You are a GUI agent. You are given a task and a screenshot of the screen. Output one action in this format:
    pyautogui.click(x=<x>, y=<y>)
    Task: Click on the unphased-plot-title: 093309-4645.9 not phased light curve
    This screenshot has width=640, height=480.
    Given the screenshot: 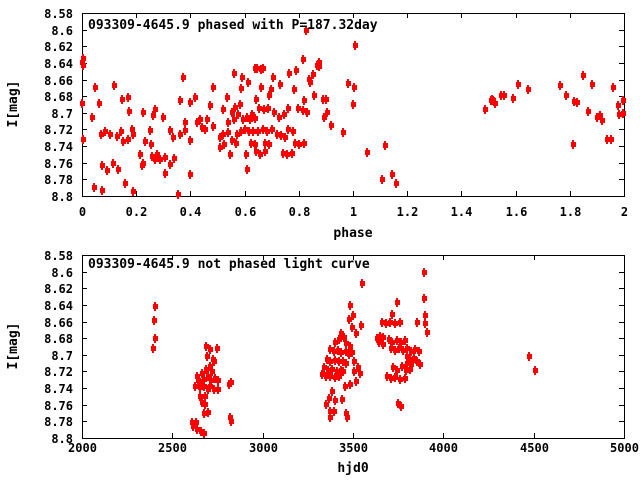 What is the action you would take?
    pyautogui.click(x=229, y=264)
    